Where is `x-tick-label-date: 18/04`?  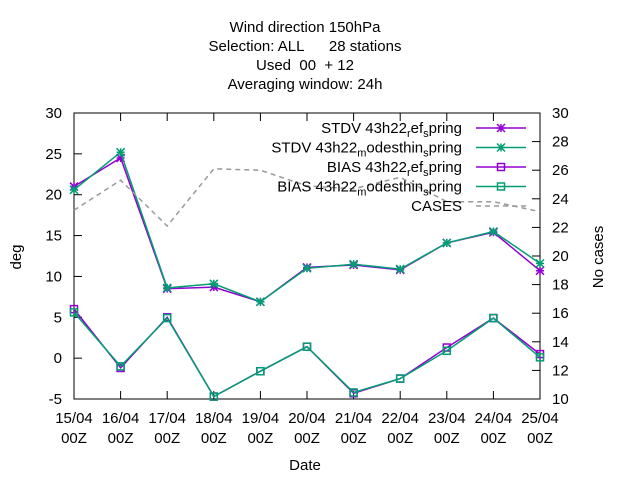 x-tick-label-date: 18/04 is located at coordinates (214, 418).